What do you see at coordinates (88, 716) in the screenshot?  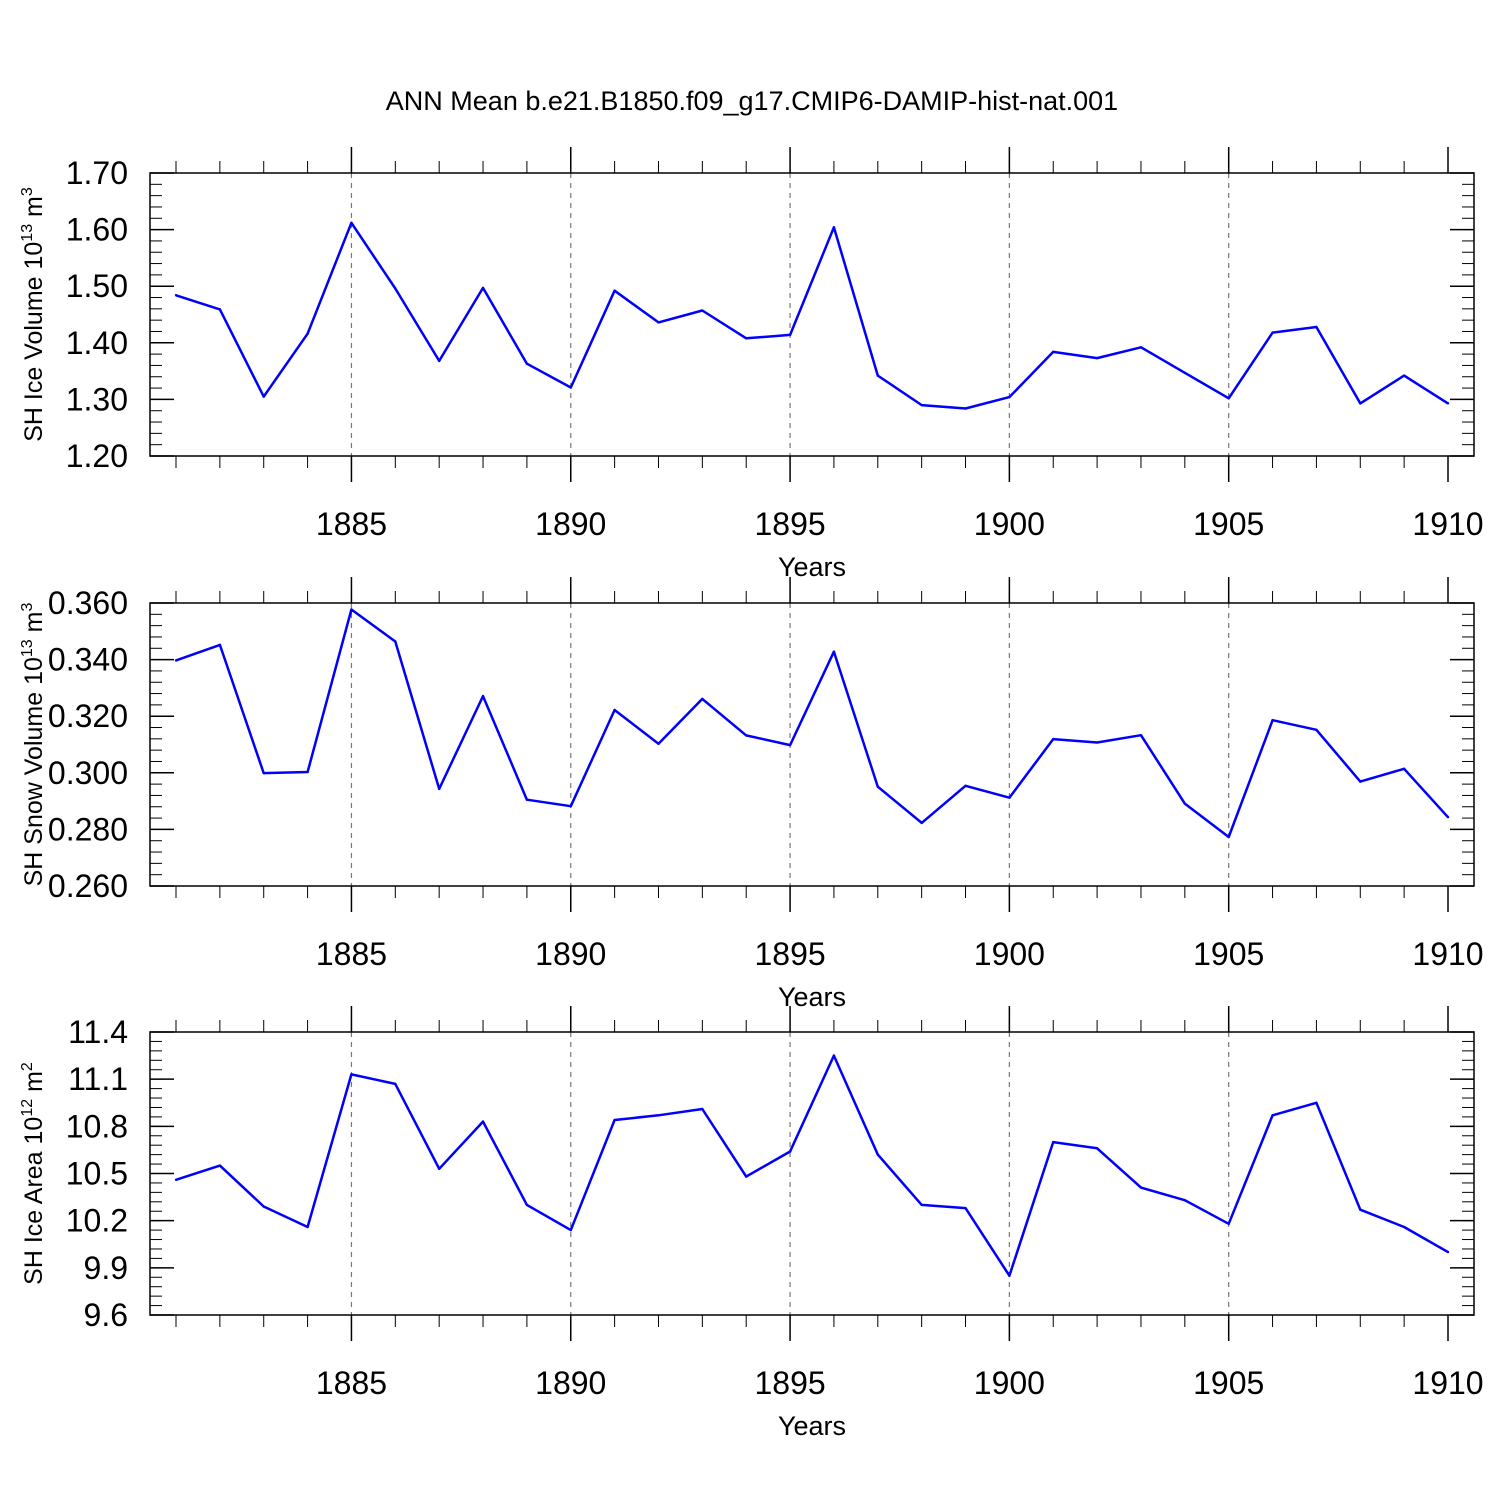 I see `y-tick-label: 0.320` at bounding box center [88, 716].